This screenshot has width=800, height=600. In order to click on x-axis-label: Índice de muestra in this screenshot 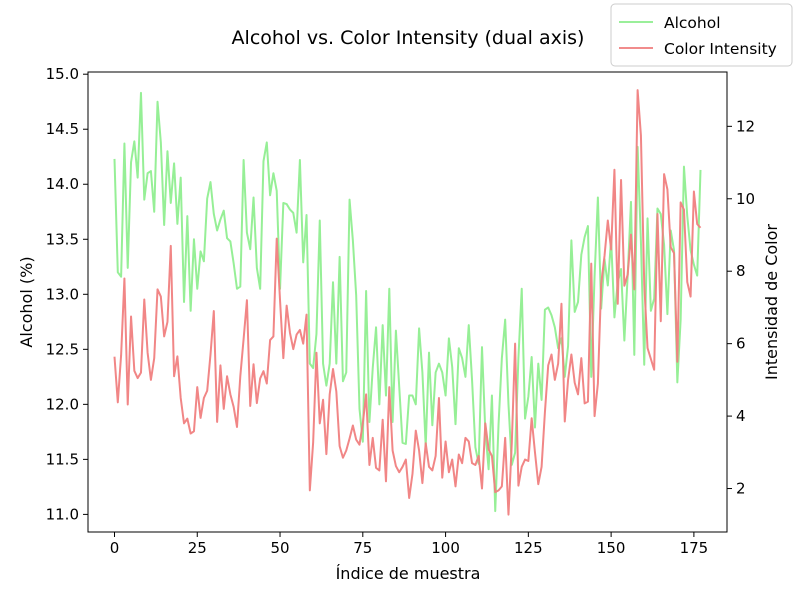, I will do `click(408, 573)`.